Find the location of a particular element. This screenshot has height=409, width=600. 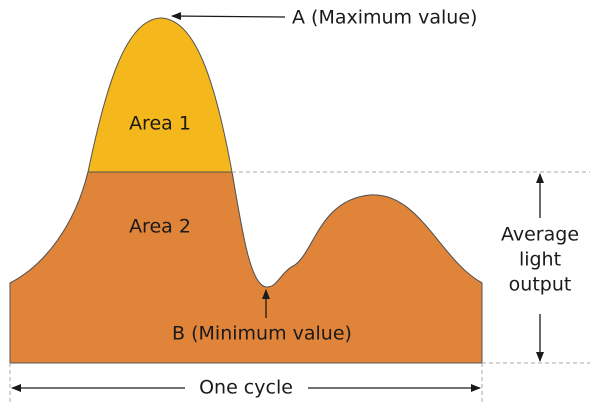

max-label: A (Maximum value) is located at coordinates (384, 18).